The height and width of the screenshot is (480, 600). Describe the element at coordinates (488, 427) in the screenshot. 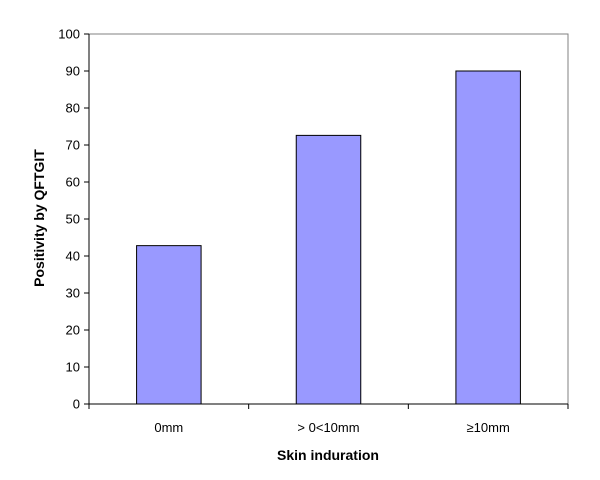

I see `x-tick-label: ≥10mm` at that location.